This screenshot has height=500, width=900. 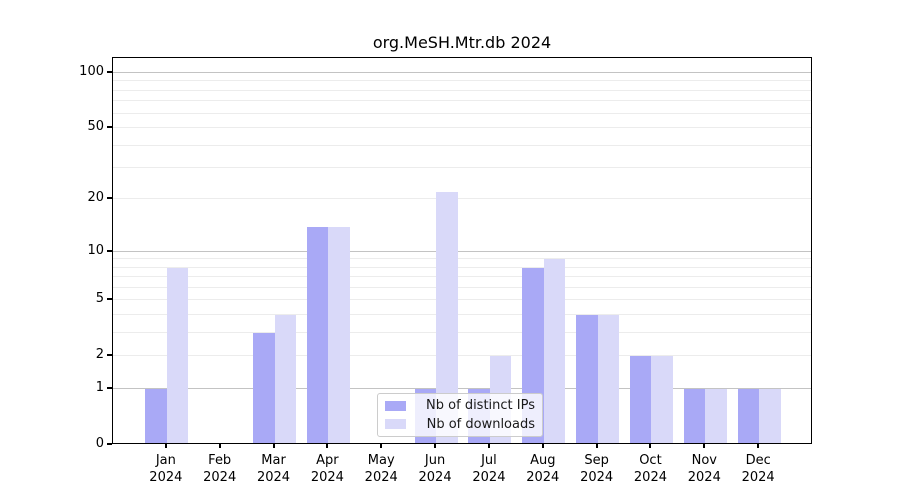 What do you see at coordinates (91, 72) in the screenshot?
I see `y-axis-tick-label: 100` at bounding box center [91, 72].